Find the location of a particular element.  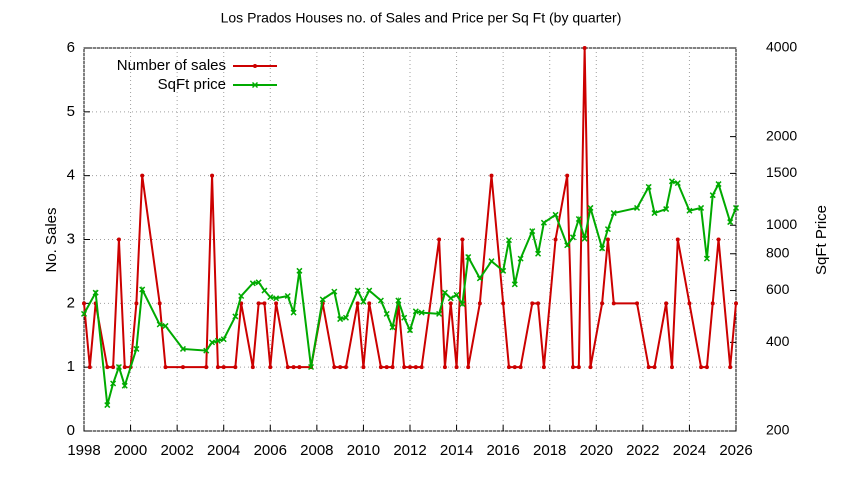

x-tick-label: 2016 is located at coordinates (502, 450).